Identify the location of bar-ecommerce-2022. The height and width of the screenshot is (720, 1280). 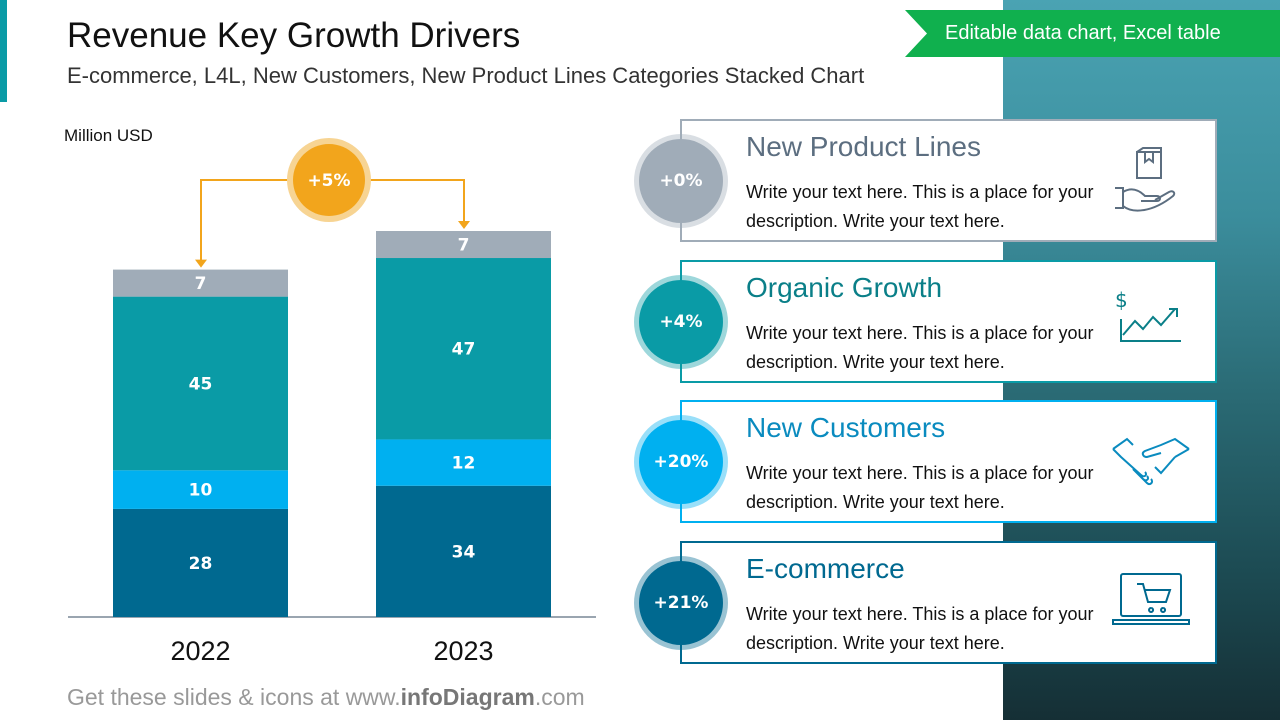
(200, 562).